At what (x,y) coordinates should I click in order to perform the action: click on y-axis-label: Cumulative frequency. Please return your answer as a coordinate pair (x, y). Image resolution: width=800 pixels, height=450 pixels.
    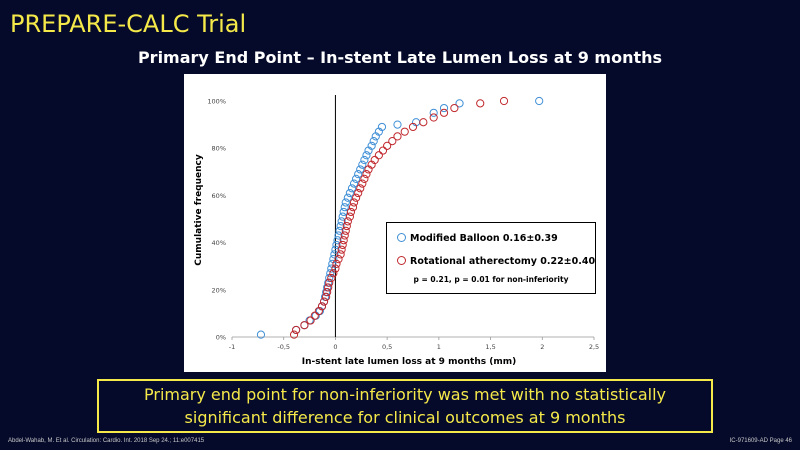
    Looking at the image, I should click on (199, 210).